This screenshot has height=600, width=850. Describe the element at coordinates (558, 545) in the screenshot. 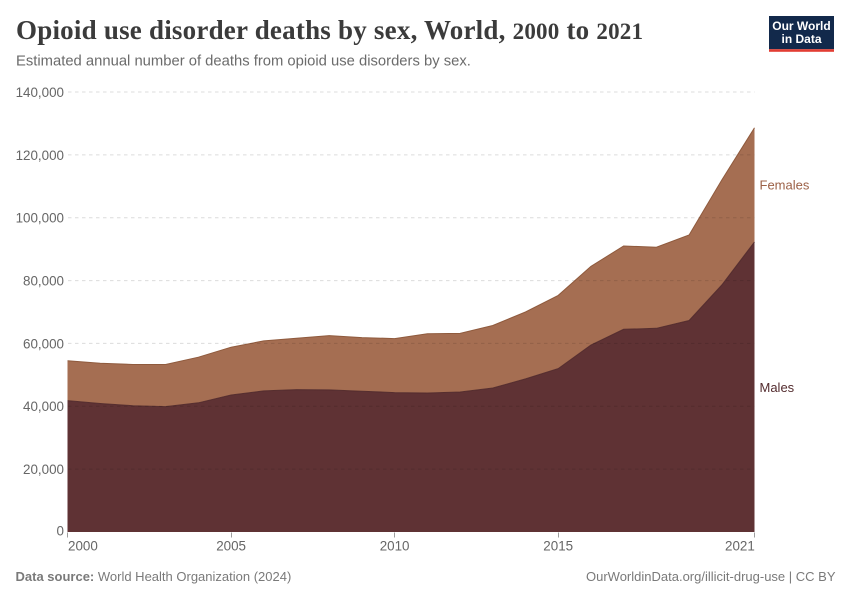

I see `svg-text: 2015` at that location.